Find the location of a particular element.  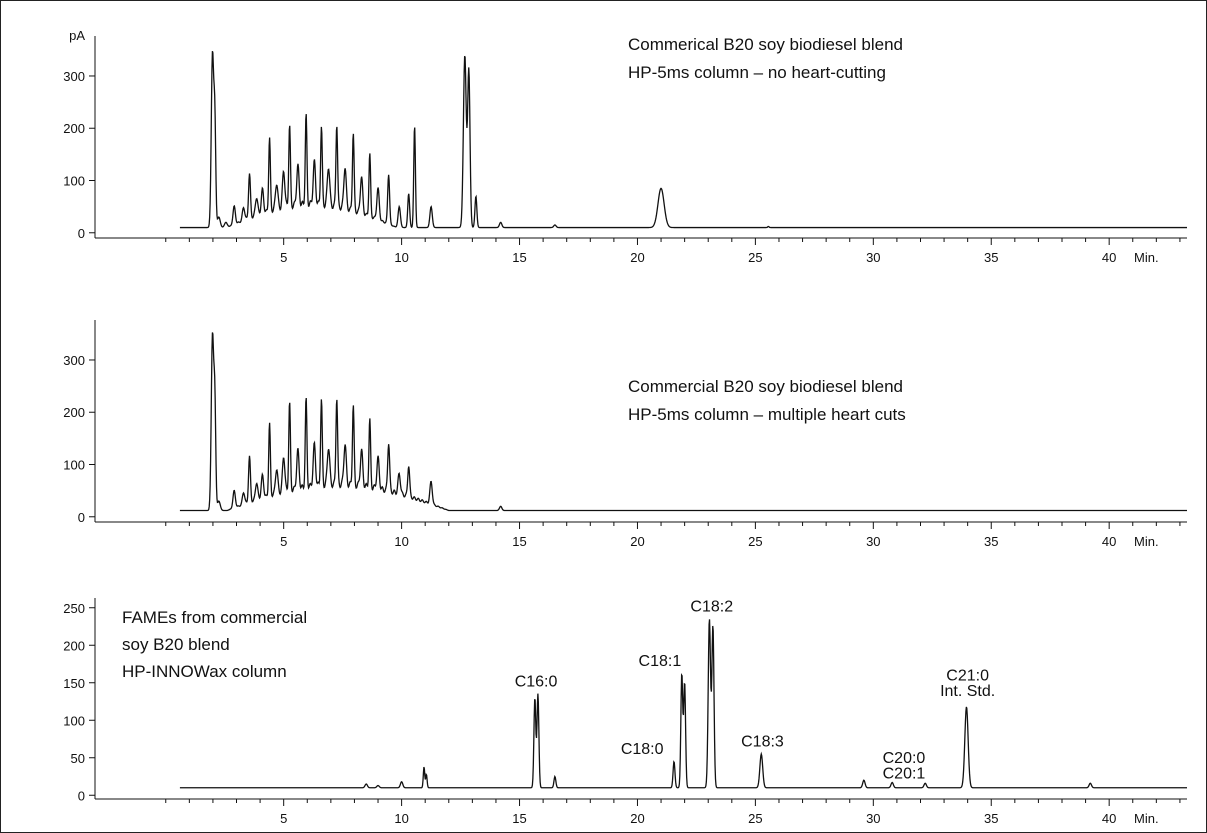

panel-annotation: HP-5ms column – no heart-cutting is located at coordinates (757, 72).